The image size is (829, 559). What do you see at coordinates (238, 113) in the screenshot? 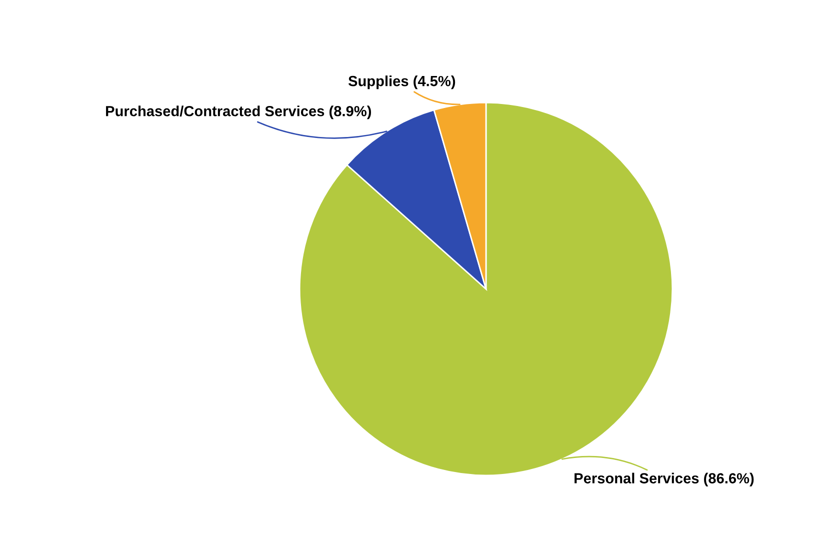
I see `slice-label: Purchased/Contracted Services (8.9%)` at bounding box center [238, 113].